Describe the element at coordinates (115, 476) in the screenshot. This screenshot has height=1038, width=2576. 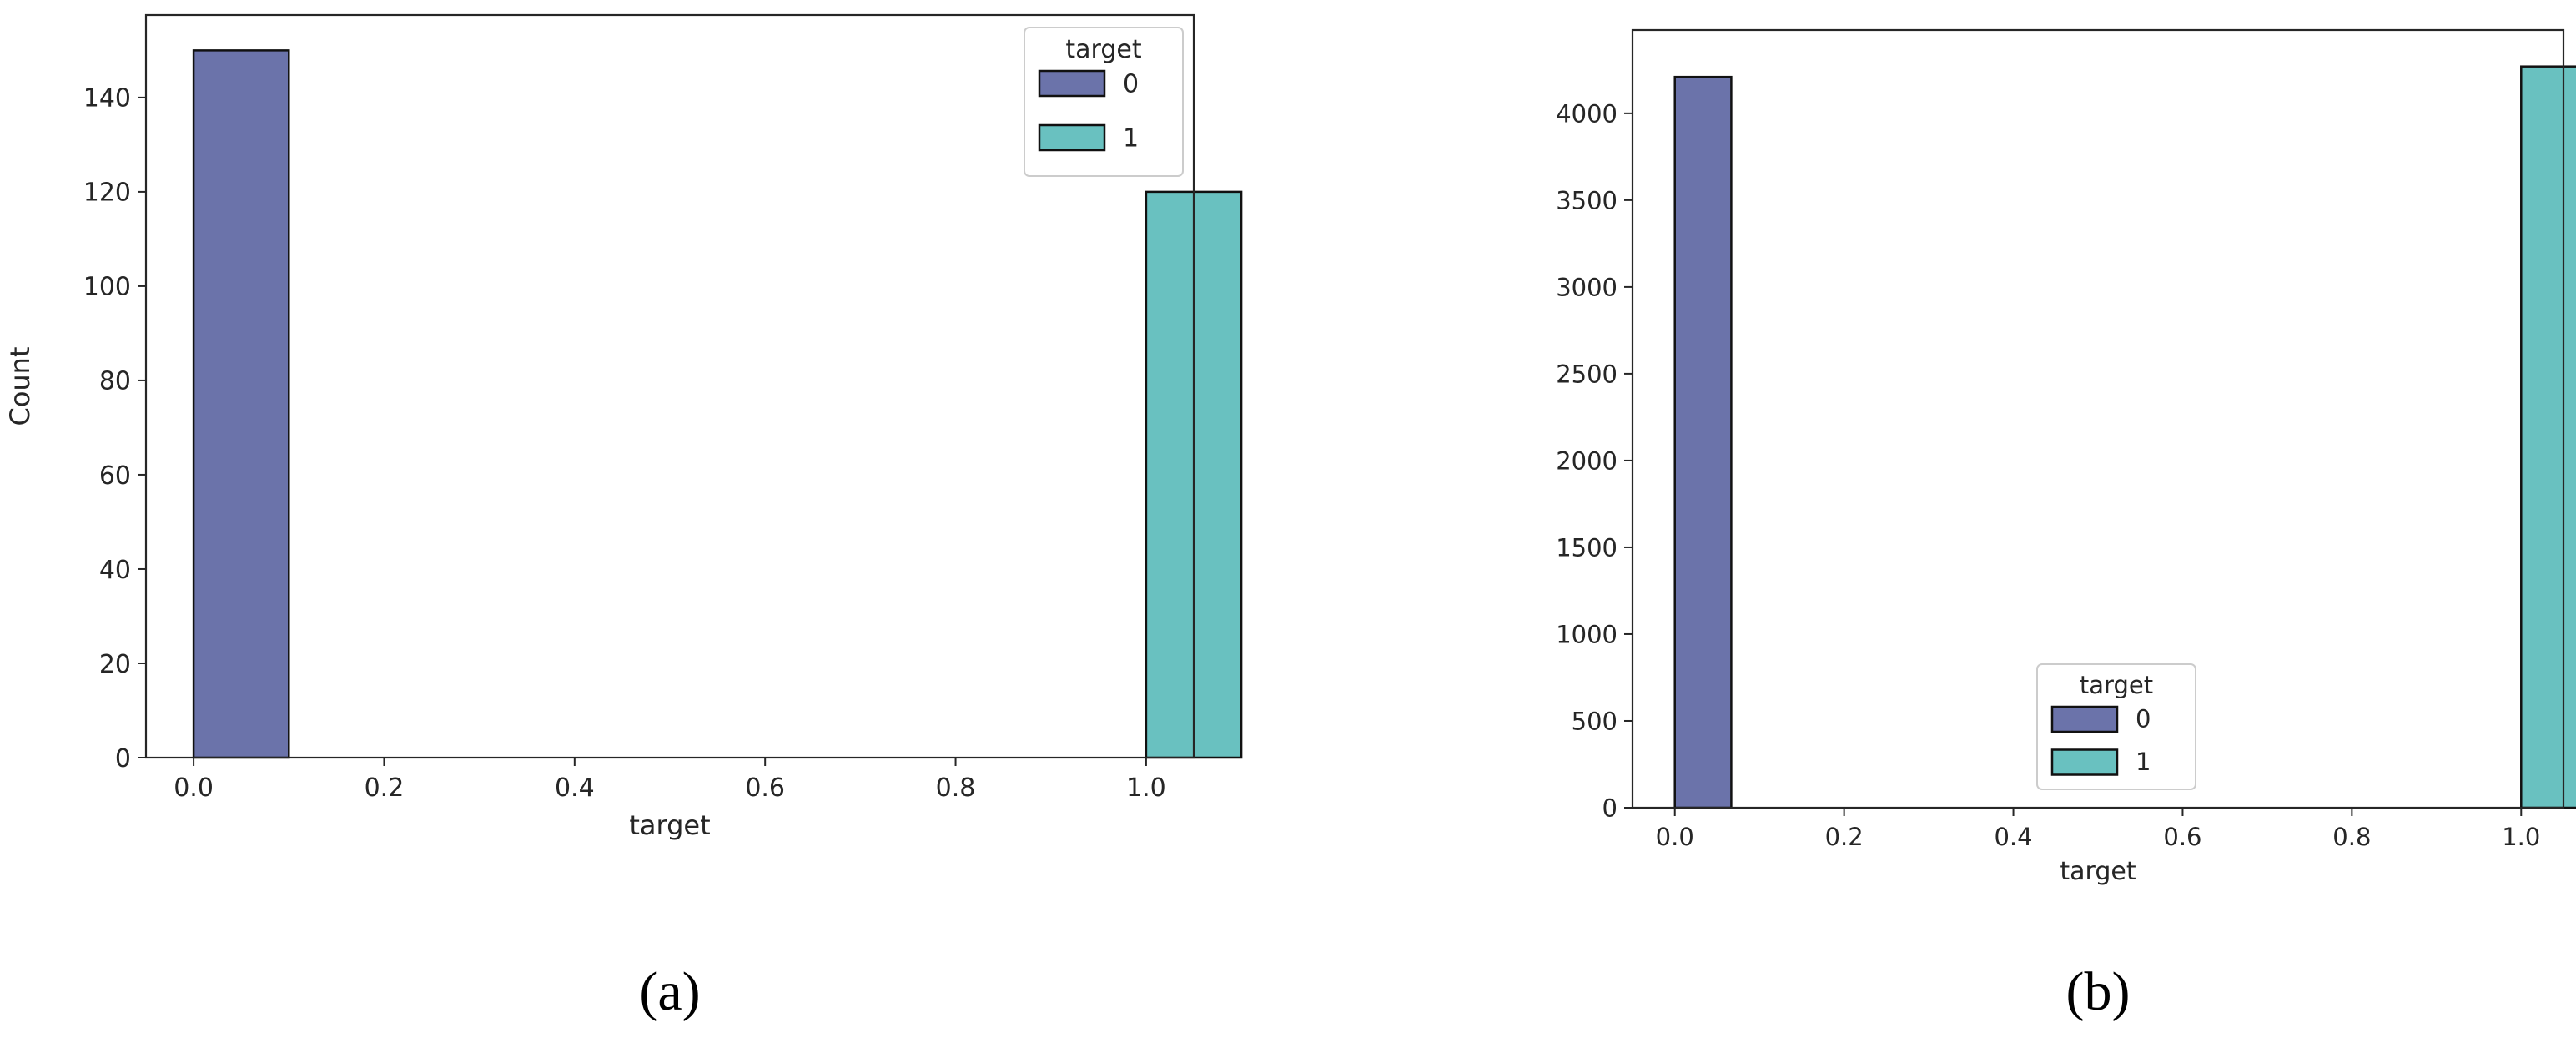
I see `y-tick-label: 60` at that location.